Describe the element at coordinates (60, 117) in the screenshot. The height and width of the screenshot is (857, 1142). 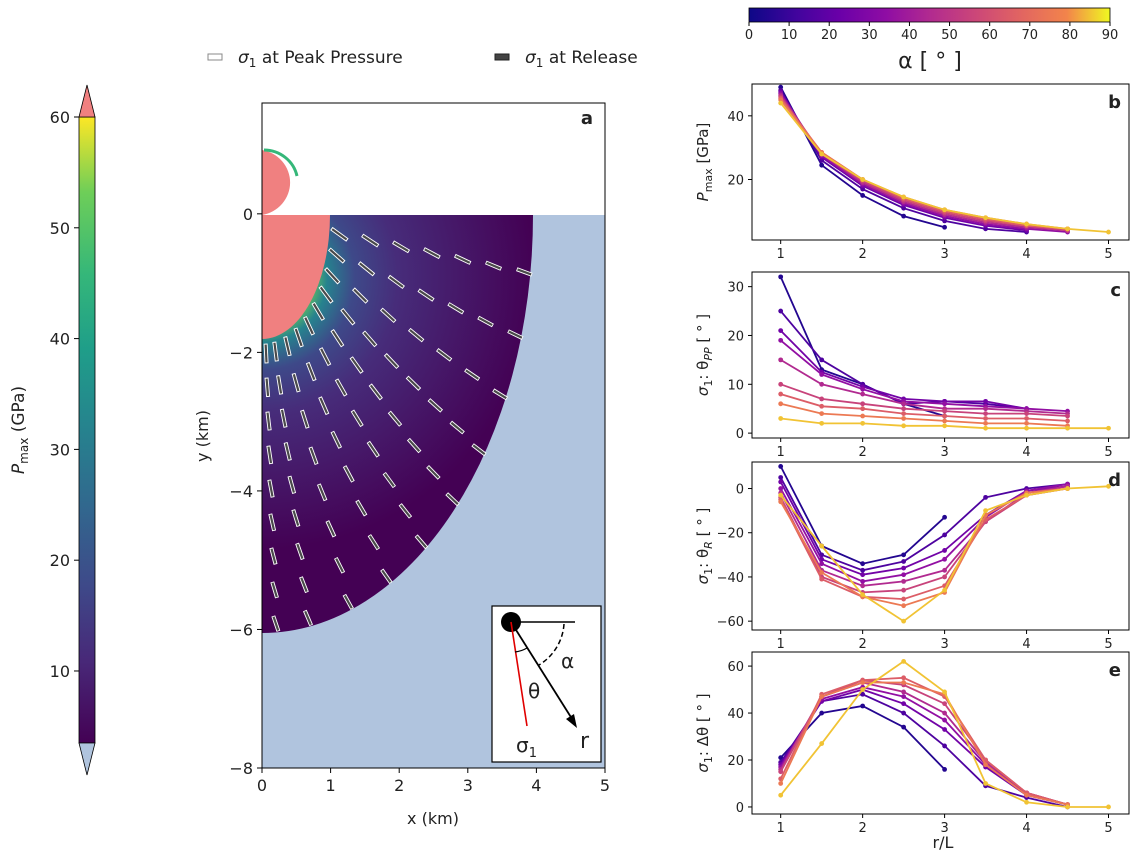
I see `pmax-tick-label: 60` at that location.